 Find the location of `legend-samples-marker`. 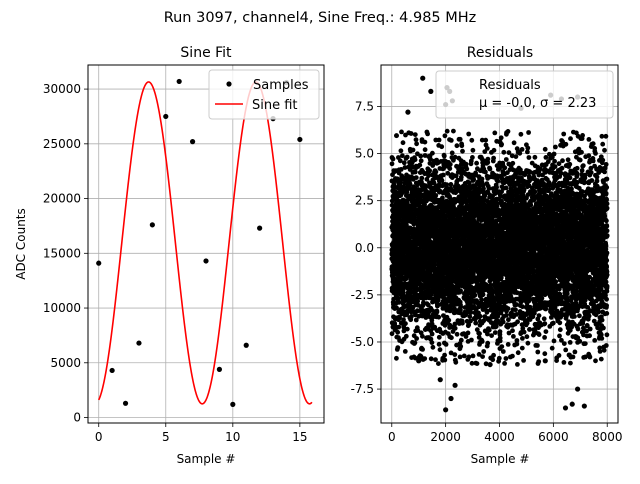

legend-samples-marker is located at coordinates (228, 83).